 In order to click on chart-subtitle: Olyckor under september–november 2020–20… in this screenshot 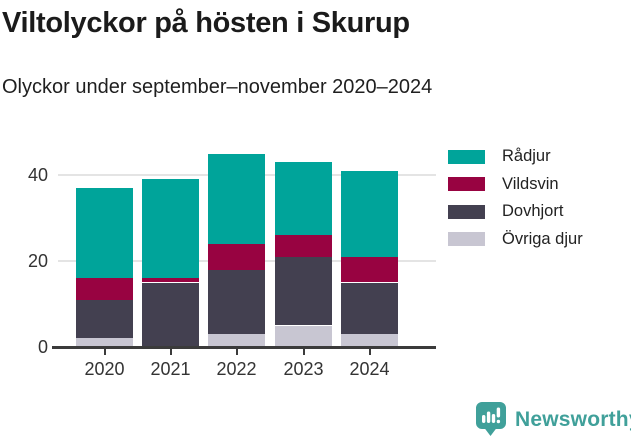, I will do `click(217, 87)`.